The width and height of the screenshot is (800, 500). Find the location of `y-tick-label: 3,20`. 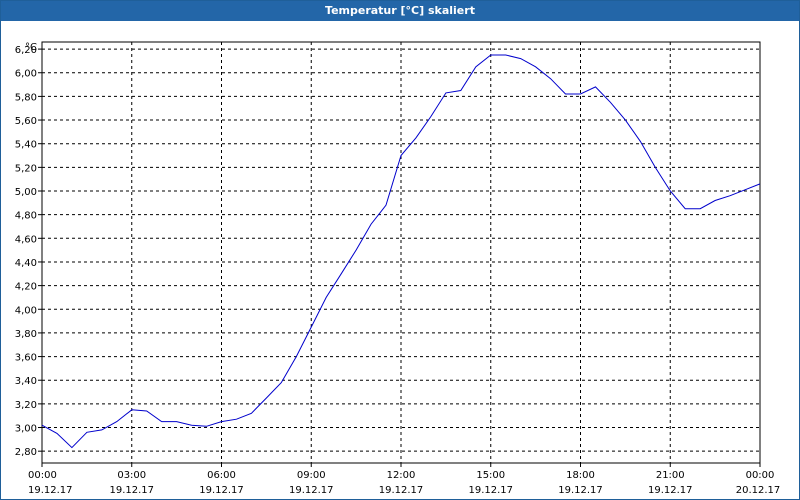

y-tick-label: 3,20 is located at coordinates (26, 405).